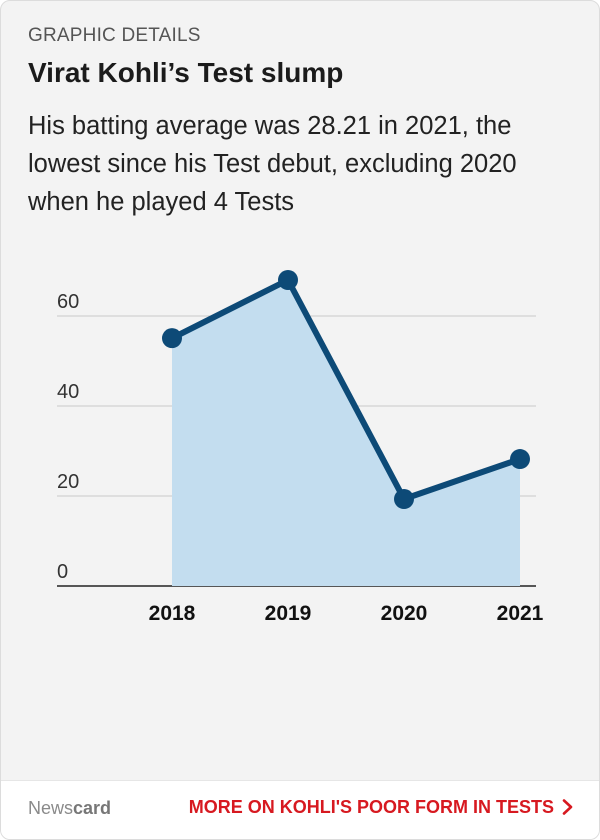 This screenshot has height=840, width=600. Describe the element at coordinates (371, 807) in the screenshot. I see `more-link-label: MORE ON KOHLI'S POOR FORM IN TESTS` at that location.